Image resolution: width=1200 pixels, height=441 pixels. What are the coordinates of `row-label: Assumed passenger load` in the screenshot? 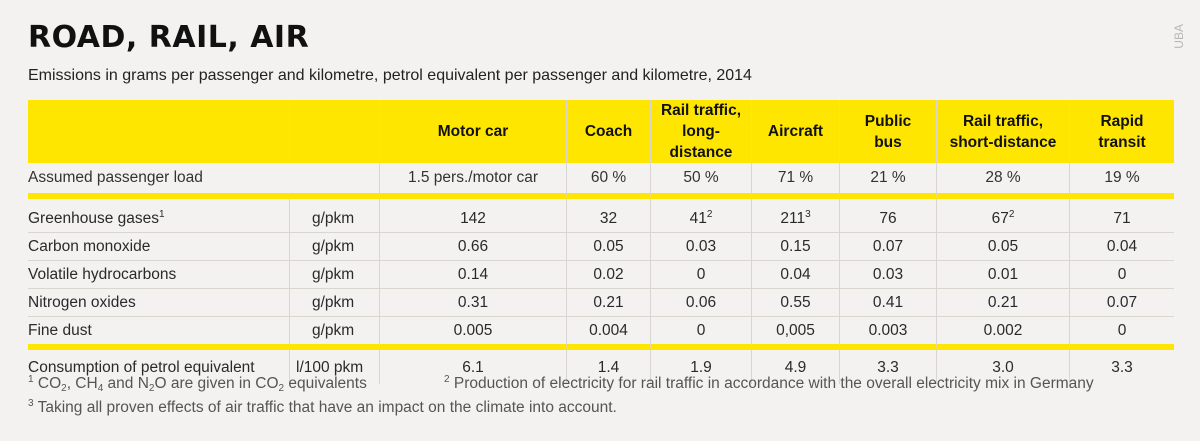 It's located at (204, 181).